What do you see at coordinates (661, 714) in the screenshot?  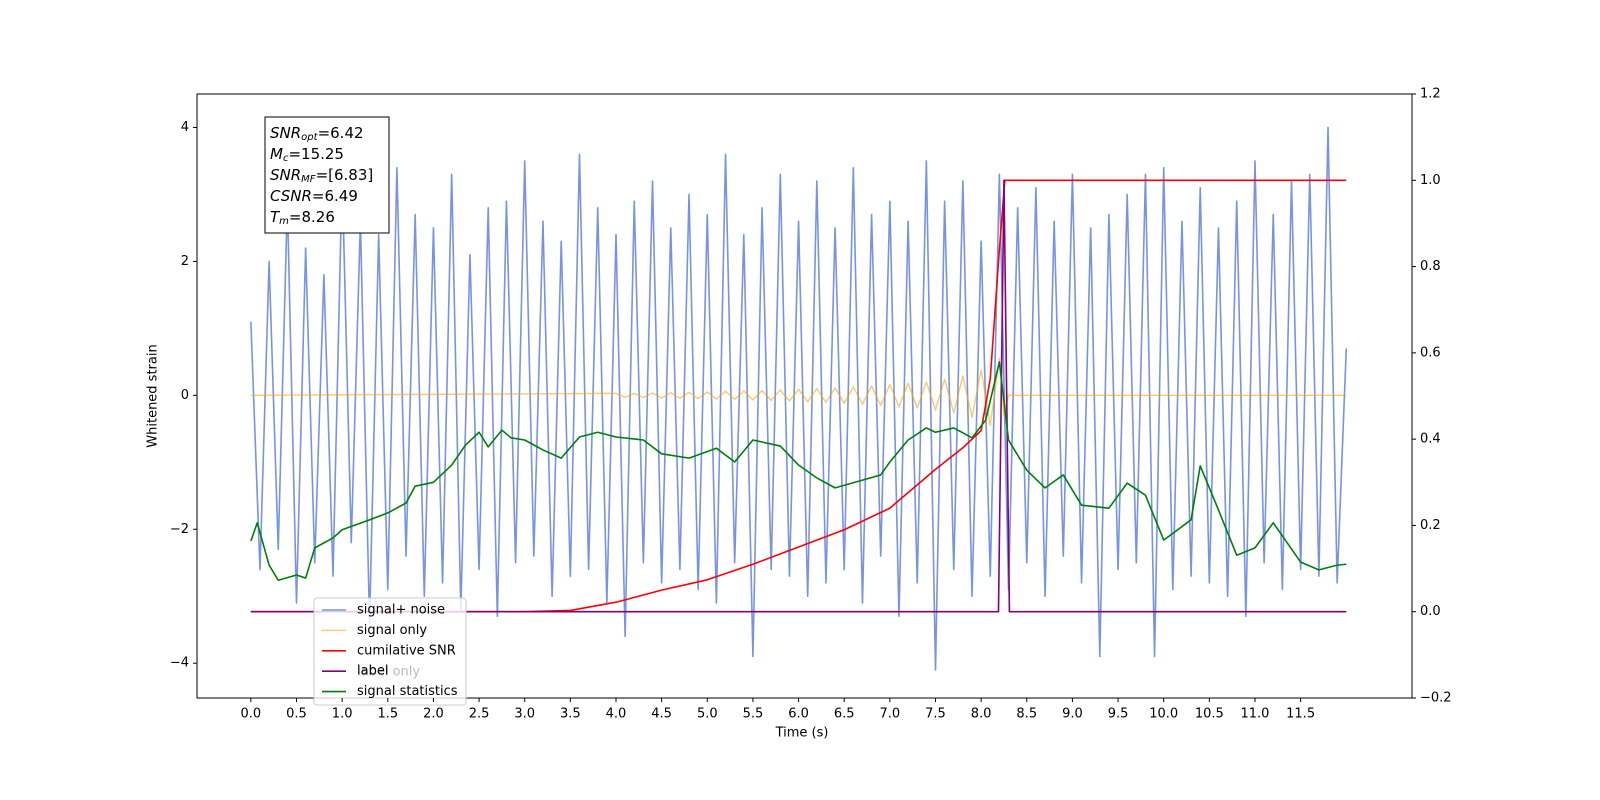 I see `x-tick-label: 4.5` at bounding box center [661, 714].